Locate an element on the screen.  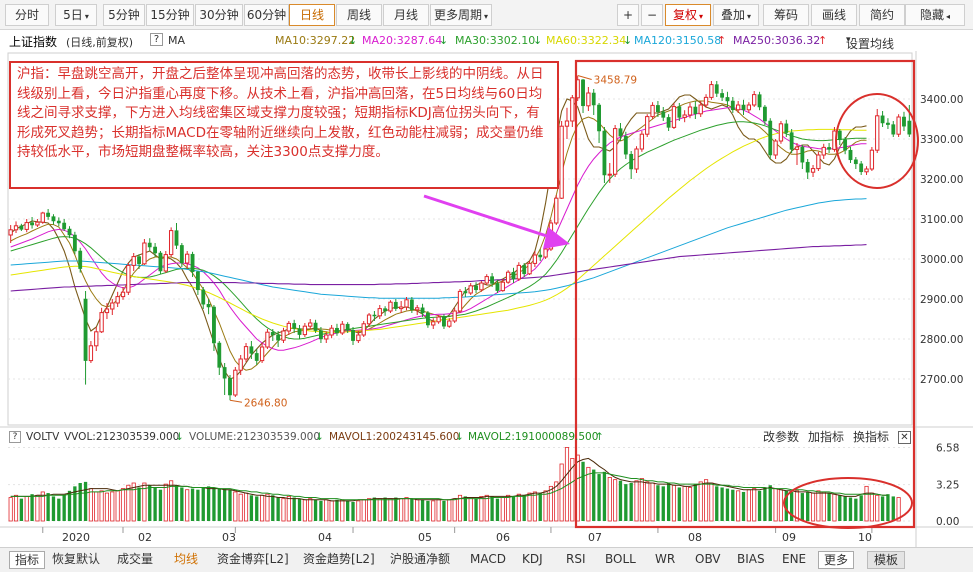
close-icon: ✕ is located at coordinates (904, 437).